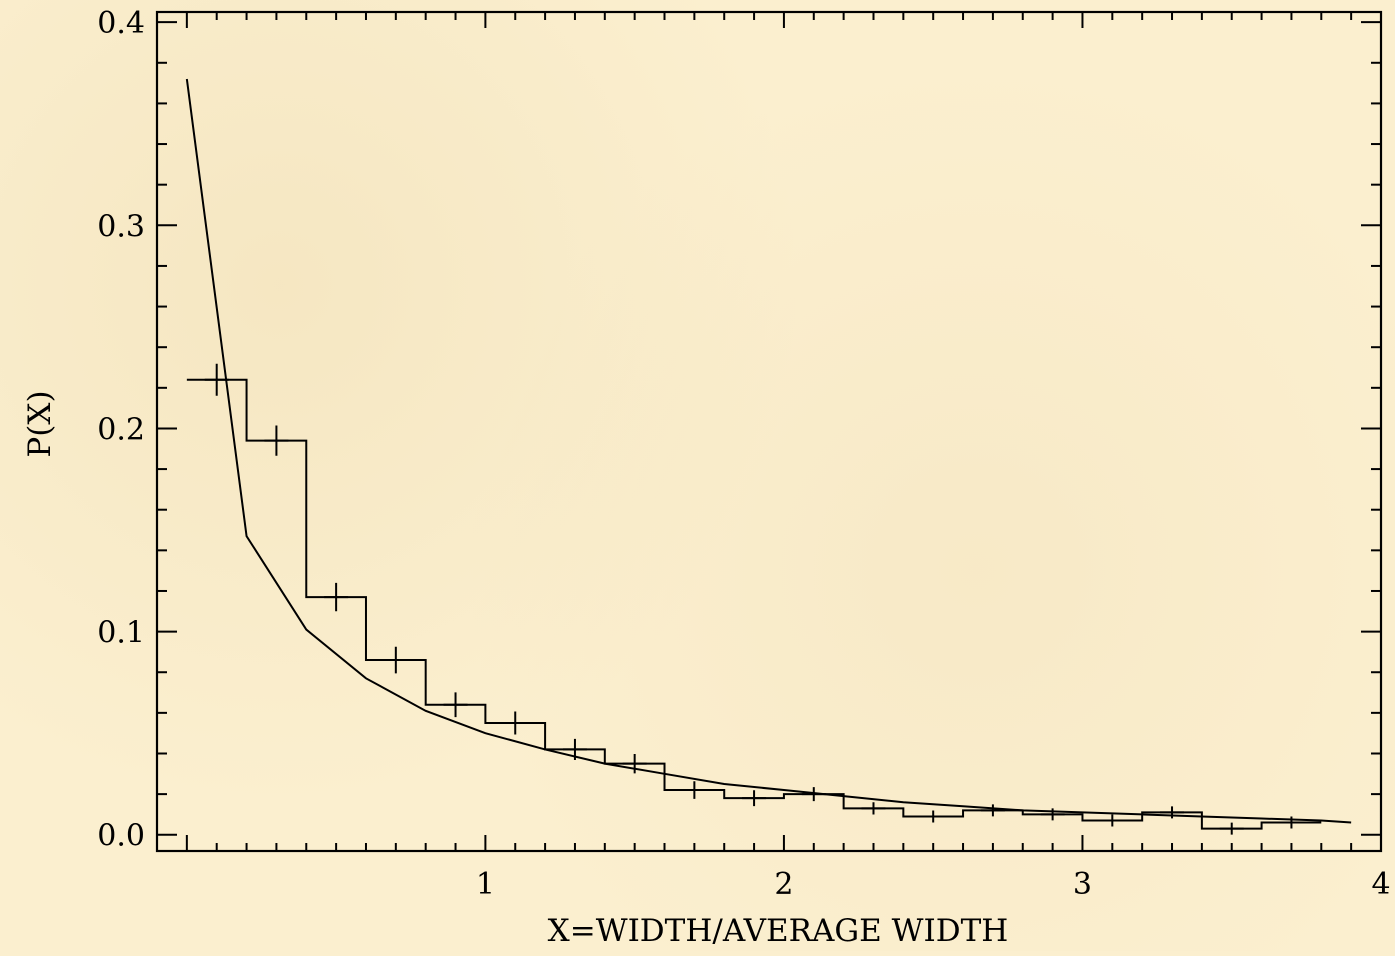  Describe the element at coordinates (121, 429) in the screenshot. I see `y-tick-label: 0.2` at that location.